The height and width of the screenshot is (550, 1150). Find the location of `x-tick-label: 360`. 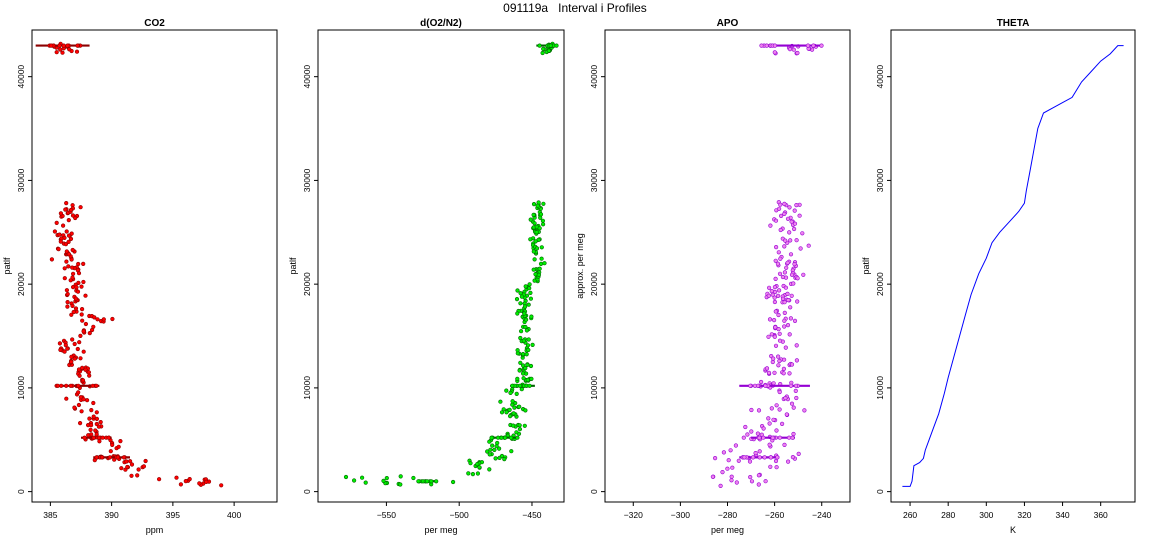

x-tick-label: 360 is located at coordinates (1101, 515).